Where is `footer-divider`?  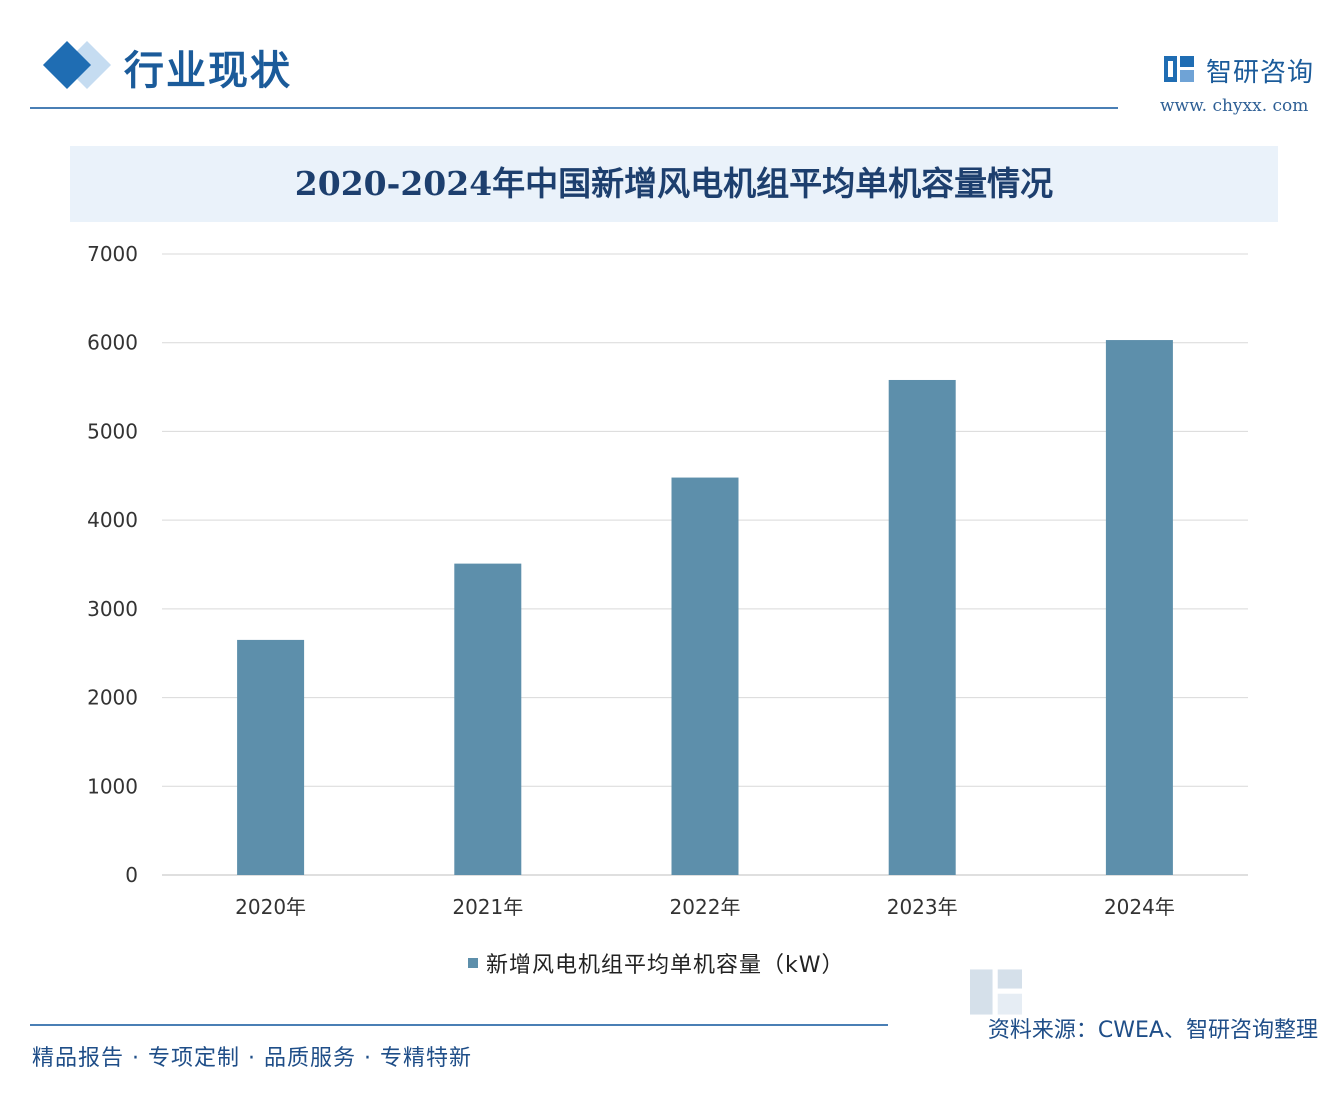 footer-divider is located at coordinates (459, 1025).